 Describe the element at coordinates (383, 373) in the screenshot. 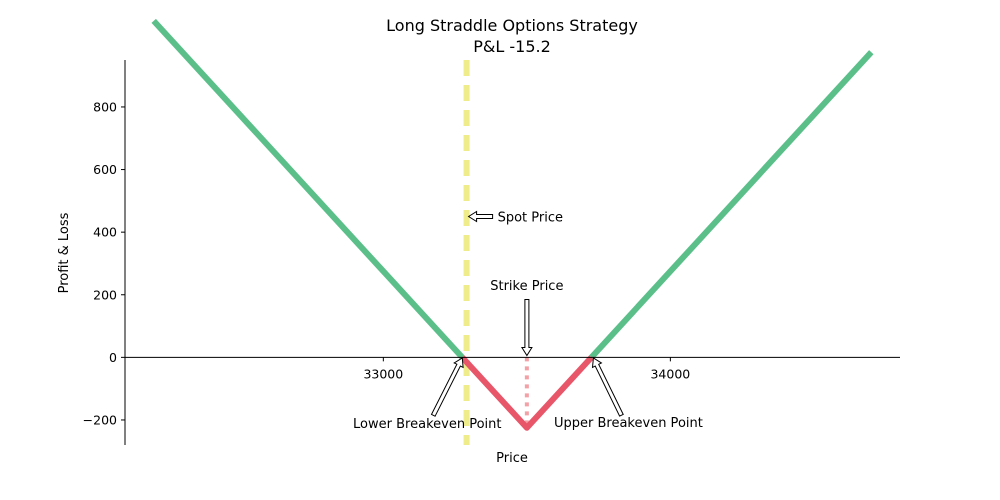

I see `x-tick-label: 33000` at that location.